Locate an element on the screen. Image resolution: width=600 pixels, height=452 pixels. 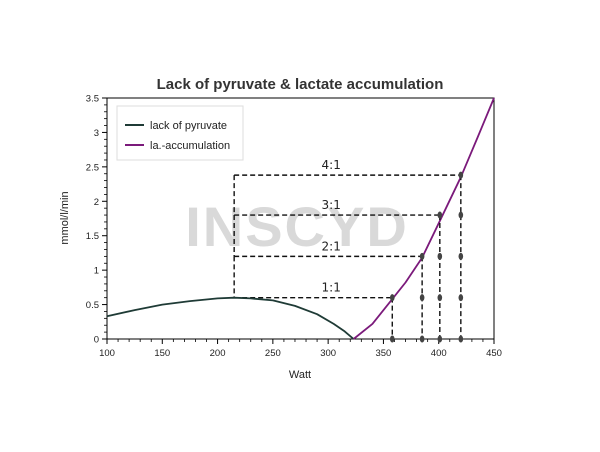
x-tick-label: 300 is located at coordinates (328, 353).